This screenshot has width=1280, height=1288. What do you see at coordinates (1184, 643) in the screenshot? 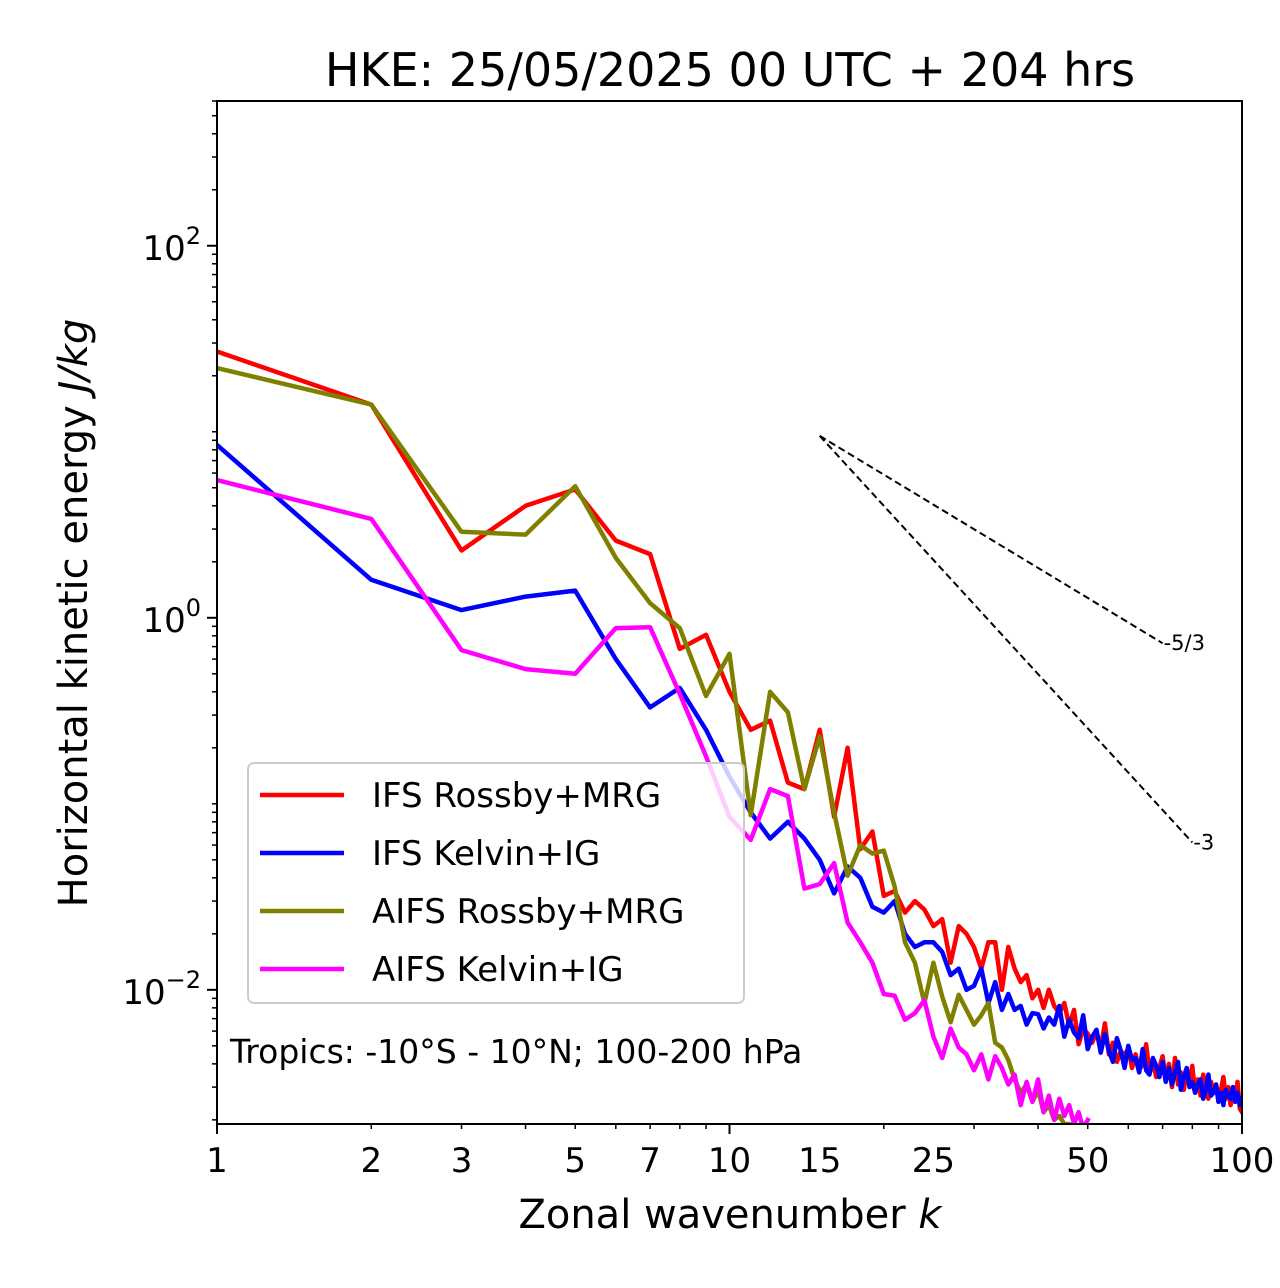
I see `slope-label-5-3: -5/3` at bounding box center [1184, 643].